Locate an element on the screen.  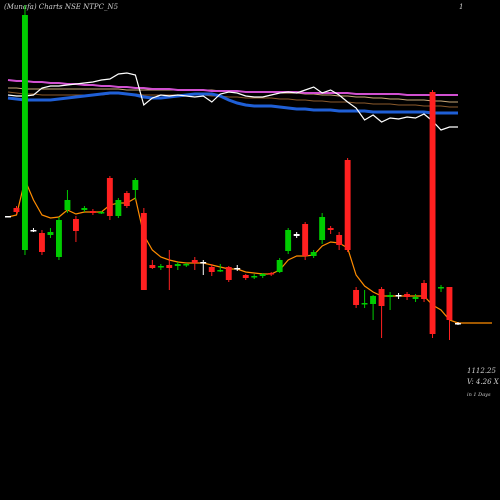
volume-label: V: 4.26 X is located at coordinates (483, 382).